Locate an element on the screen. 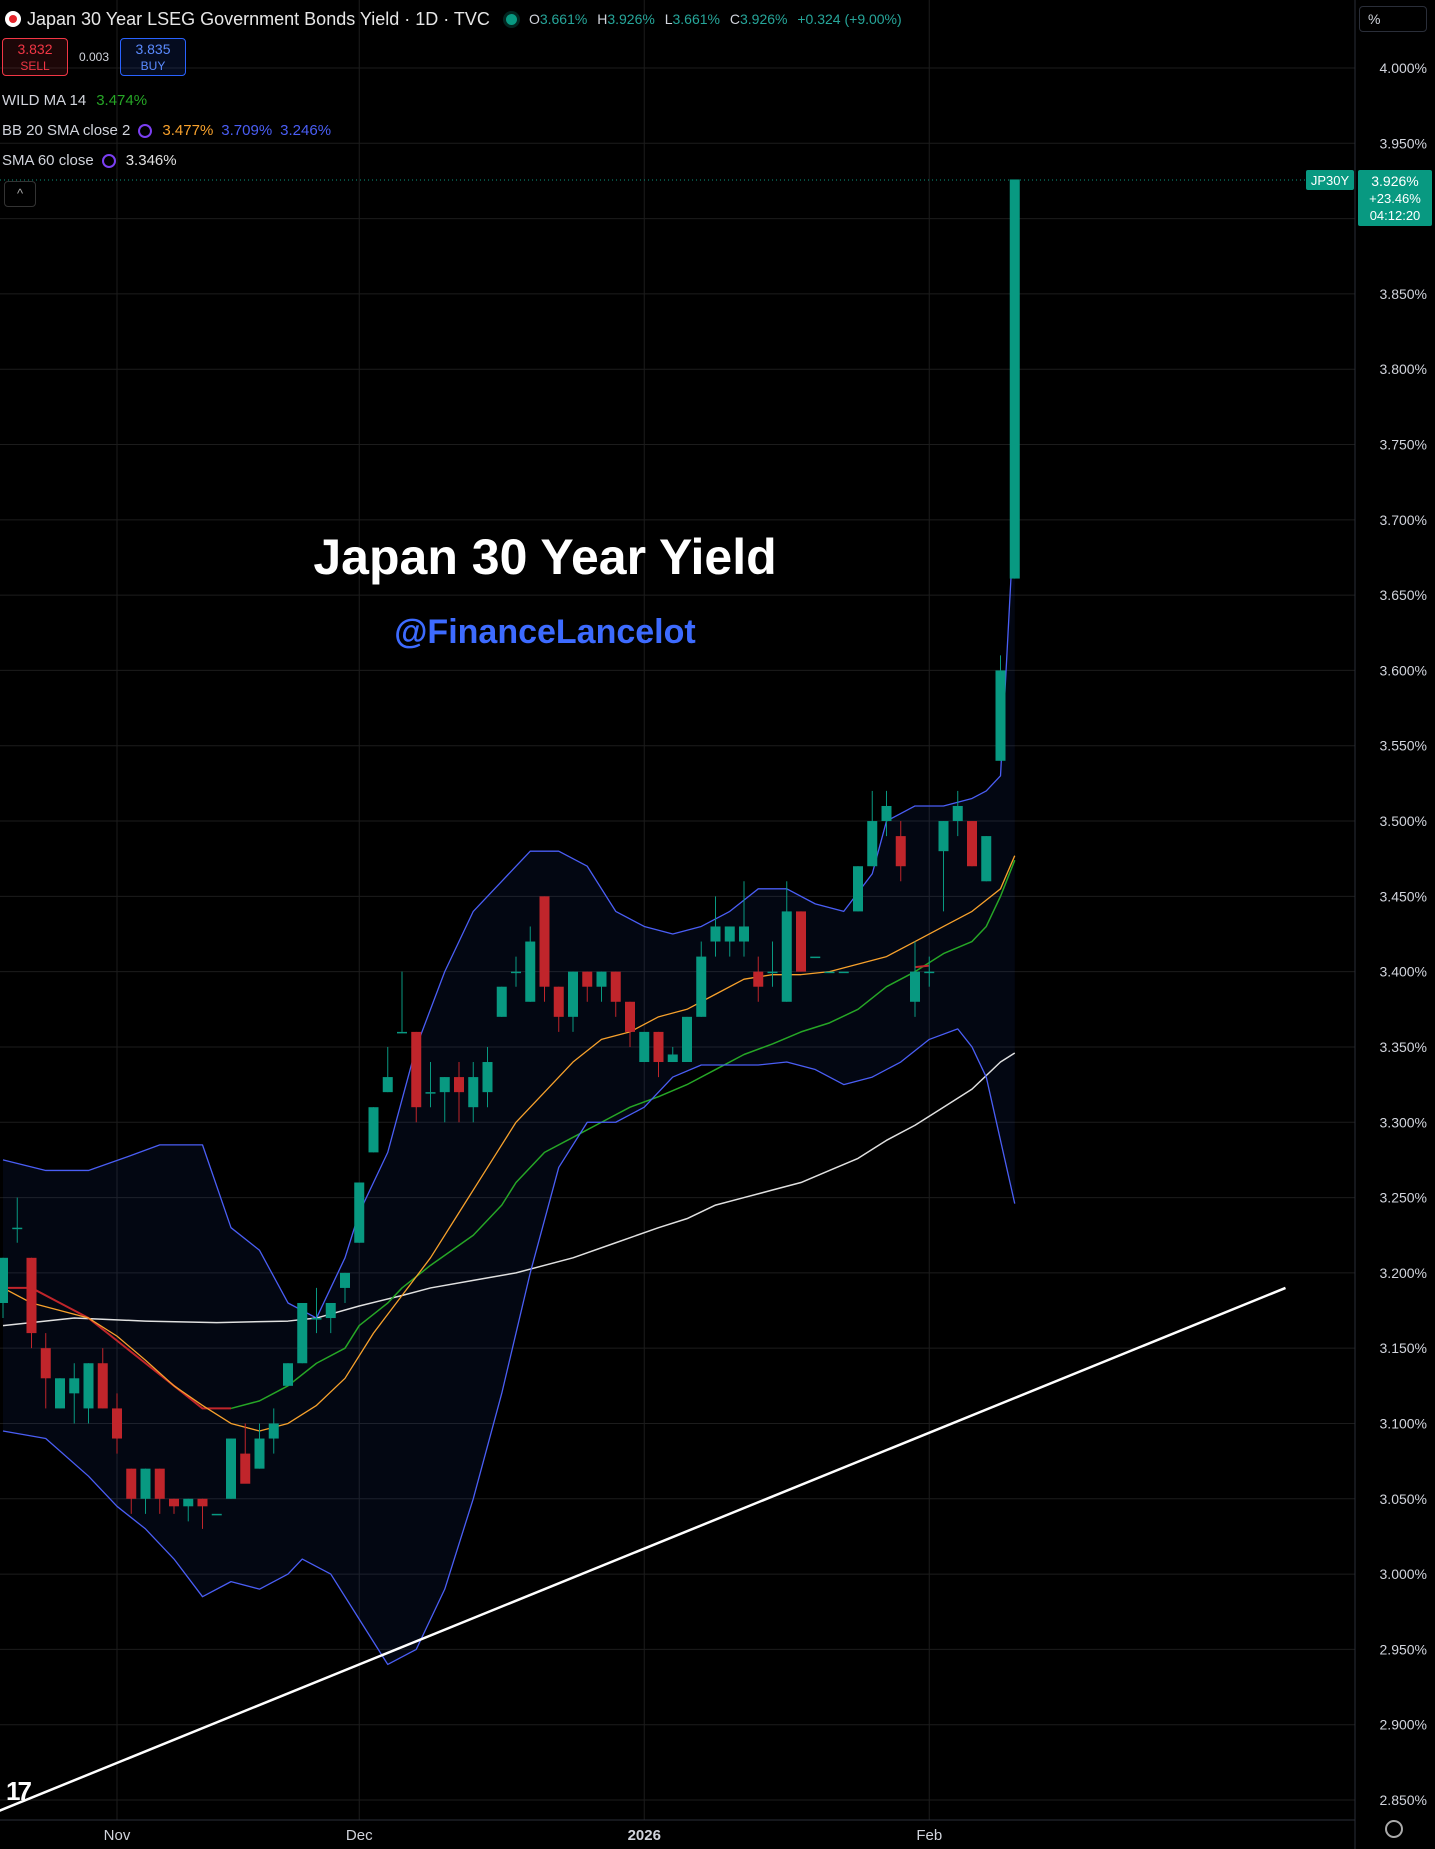  y-tick-label: 3.400% is located at coordinates (1403, 972).